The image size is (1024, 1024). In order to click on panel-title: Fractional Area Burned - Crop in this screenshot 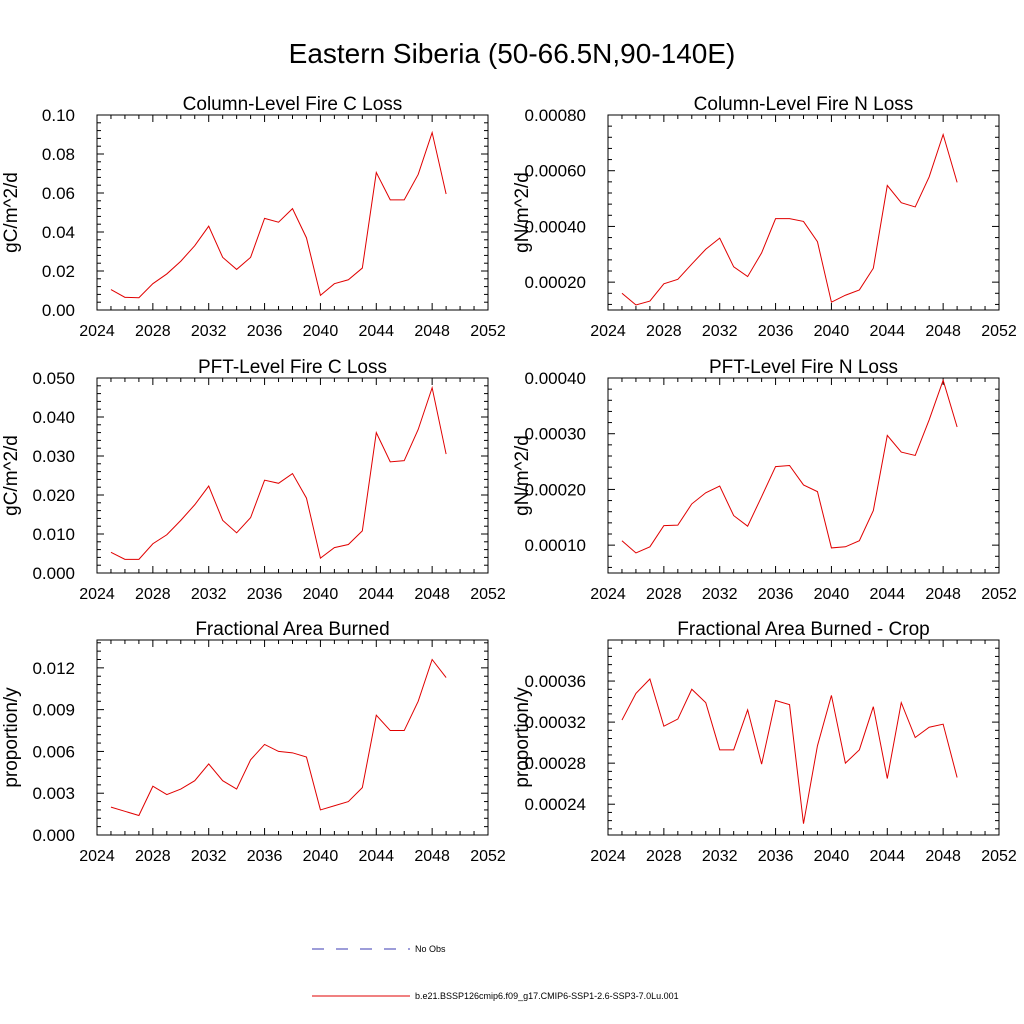, I will do `click(803, 629)`.